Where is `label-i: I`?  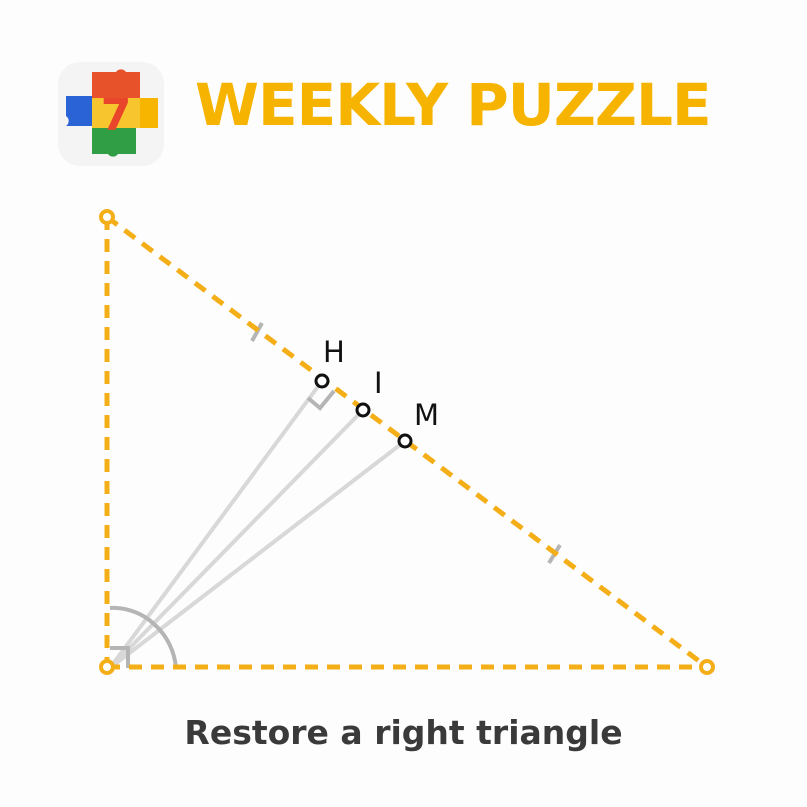 label-i: I is located at coordinates (378, 383).